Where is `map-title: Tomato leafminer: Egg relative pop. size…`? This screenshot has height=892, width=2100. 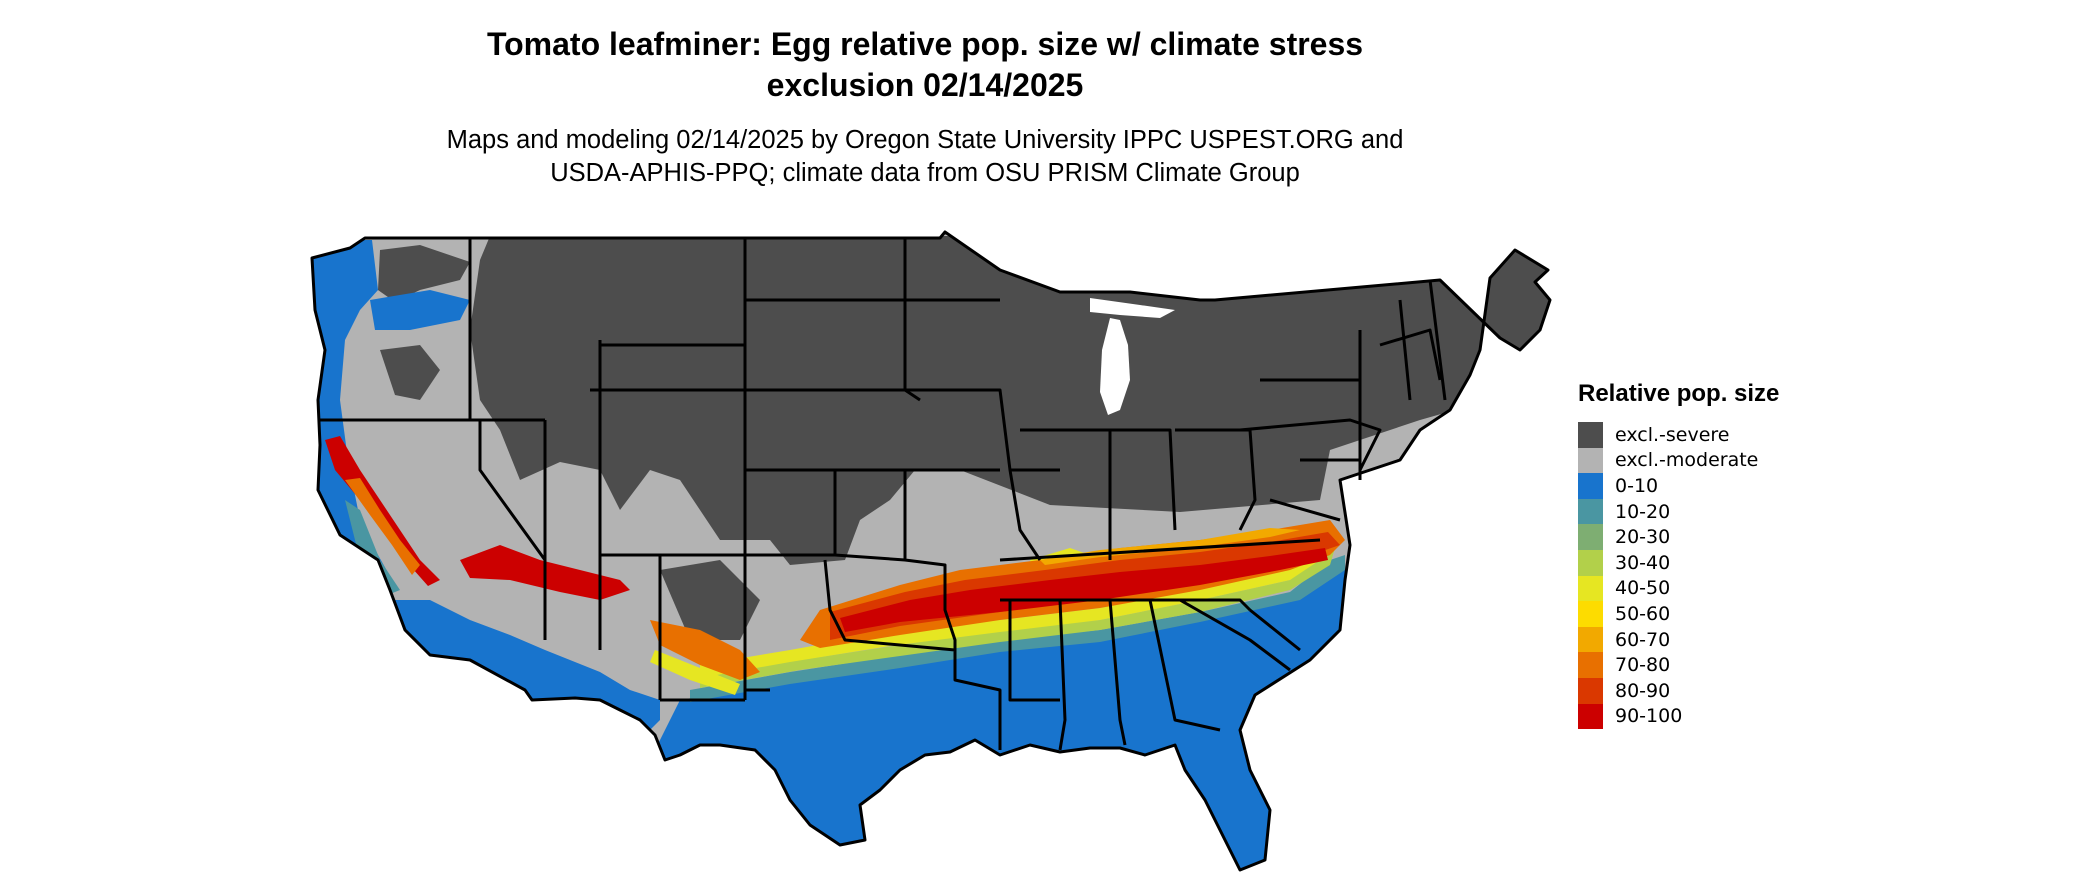
map-title: Tomato leafminer: Egg relative pop. size… is located at coordinates (925, 65).